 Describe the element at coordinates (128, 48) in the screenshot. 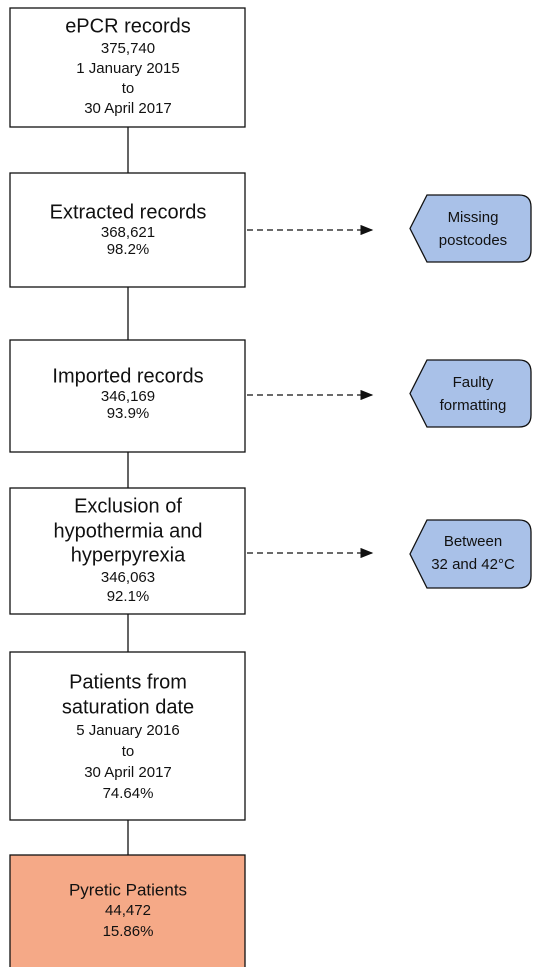

I see `box-detail: 375,740` at that location.